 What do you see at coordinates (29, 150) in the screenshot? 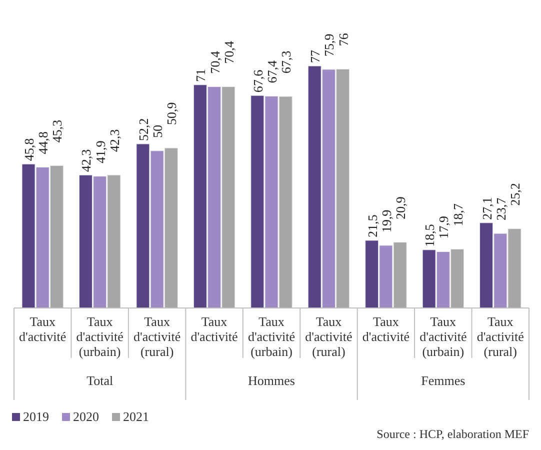
I see `data-label: 45,8` at bounding box center [29, 150].